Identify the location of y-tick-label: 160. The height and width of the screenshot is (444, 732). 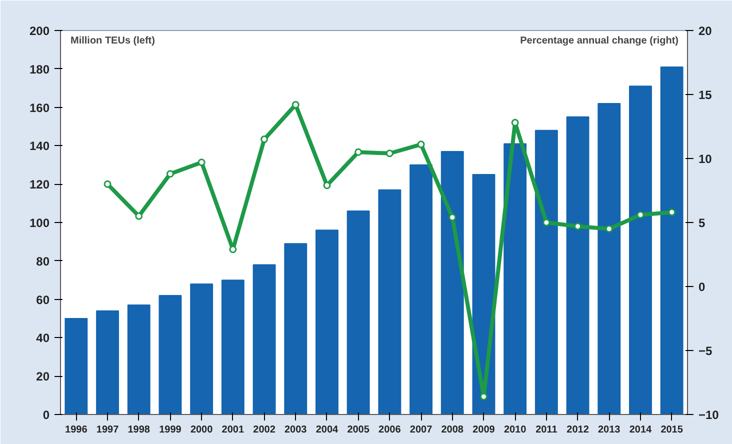
(39, 107).